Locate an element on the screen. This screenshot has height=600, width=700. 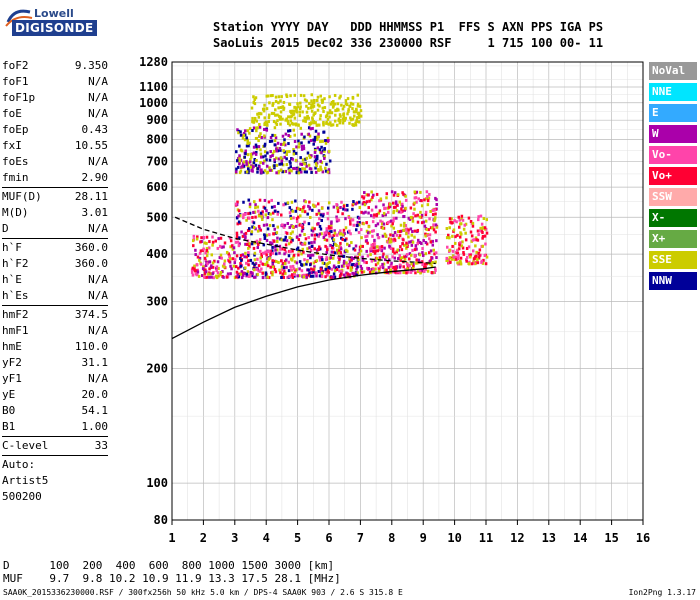
param-key: D is located at coordinates (5, 228).